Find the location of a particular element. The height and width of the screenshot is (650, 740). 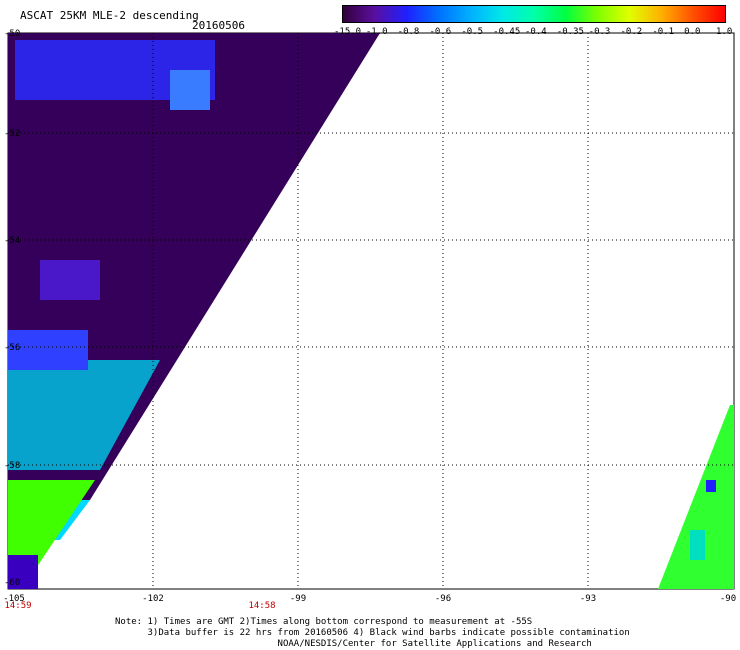

swath-west-midcyan is located at coordinates (84, 415).